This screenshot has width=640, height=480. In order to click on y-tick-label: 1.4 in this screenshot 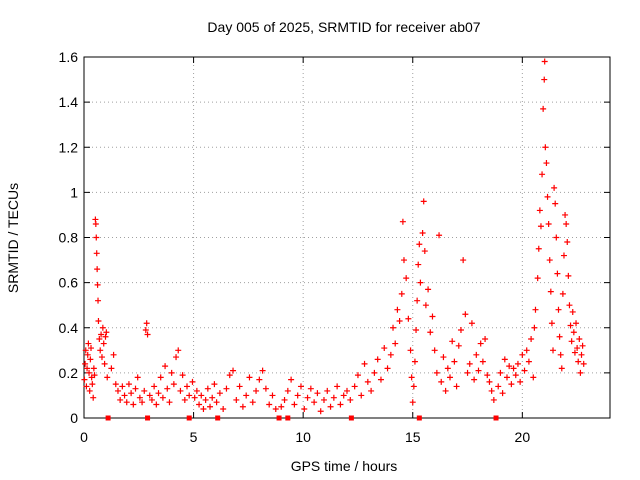, I will do `click(69, 102)`.